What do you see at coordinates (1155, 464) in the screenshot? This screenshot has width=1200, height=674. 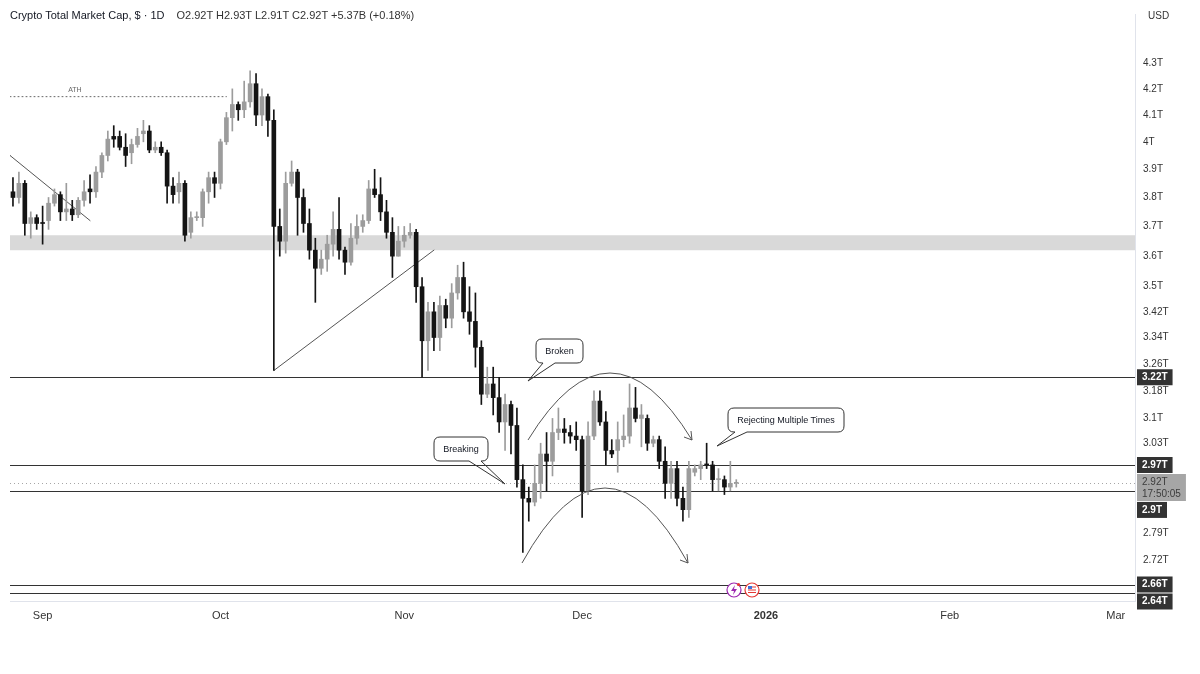 I see `ref-line-label: 2.97T` at bounding box center [1155, 464].